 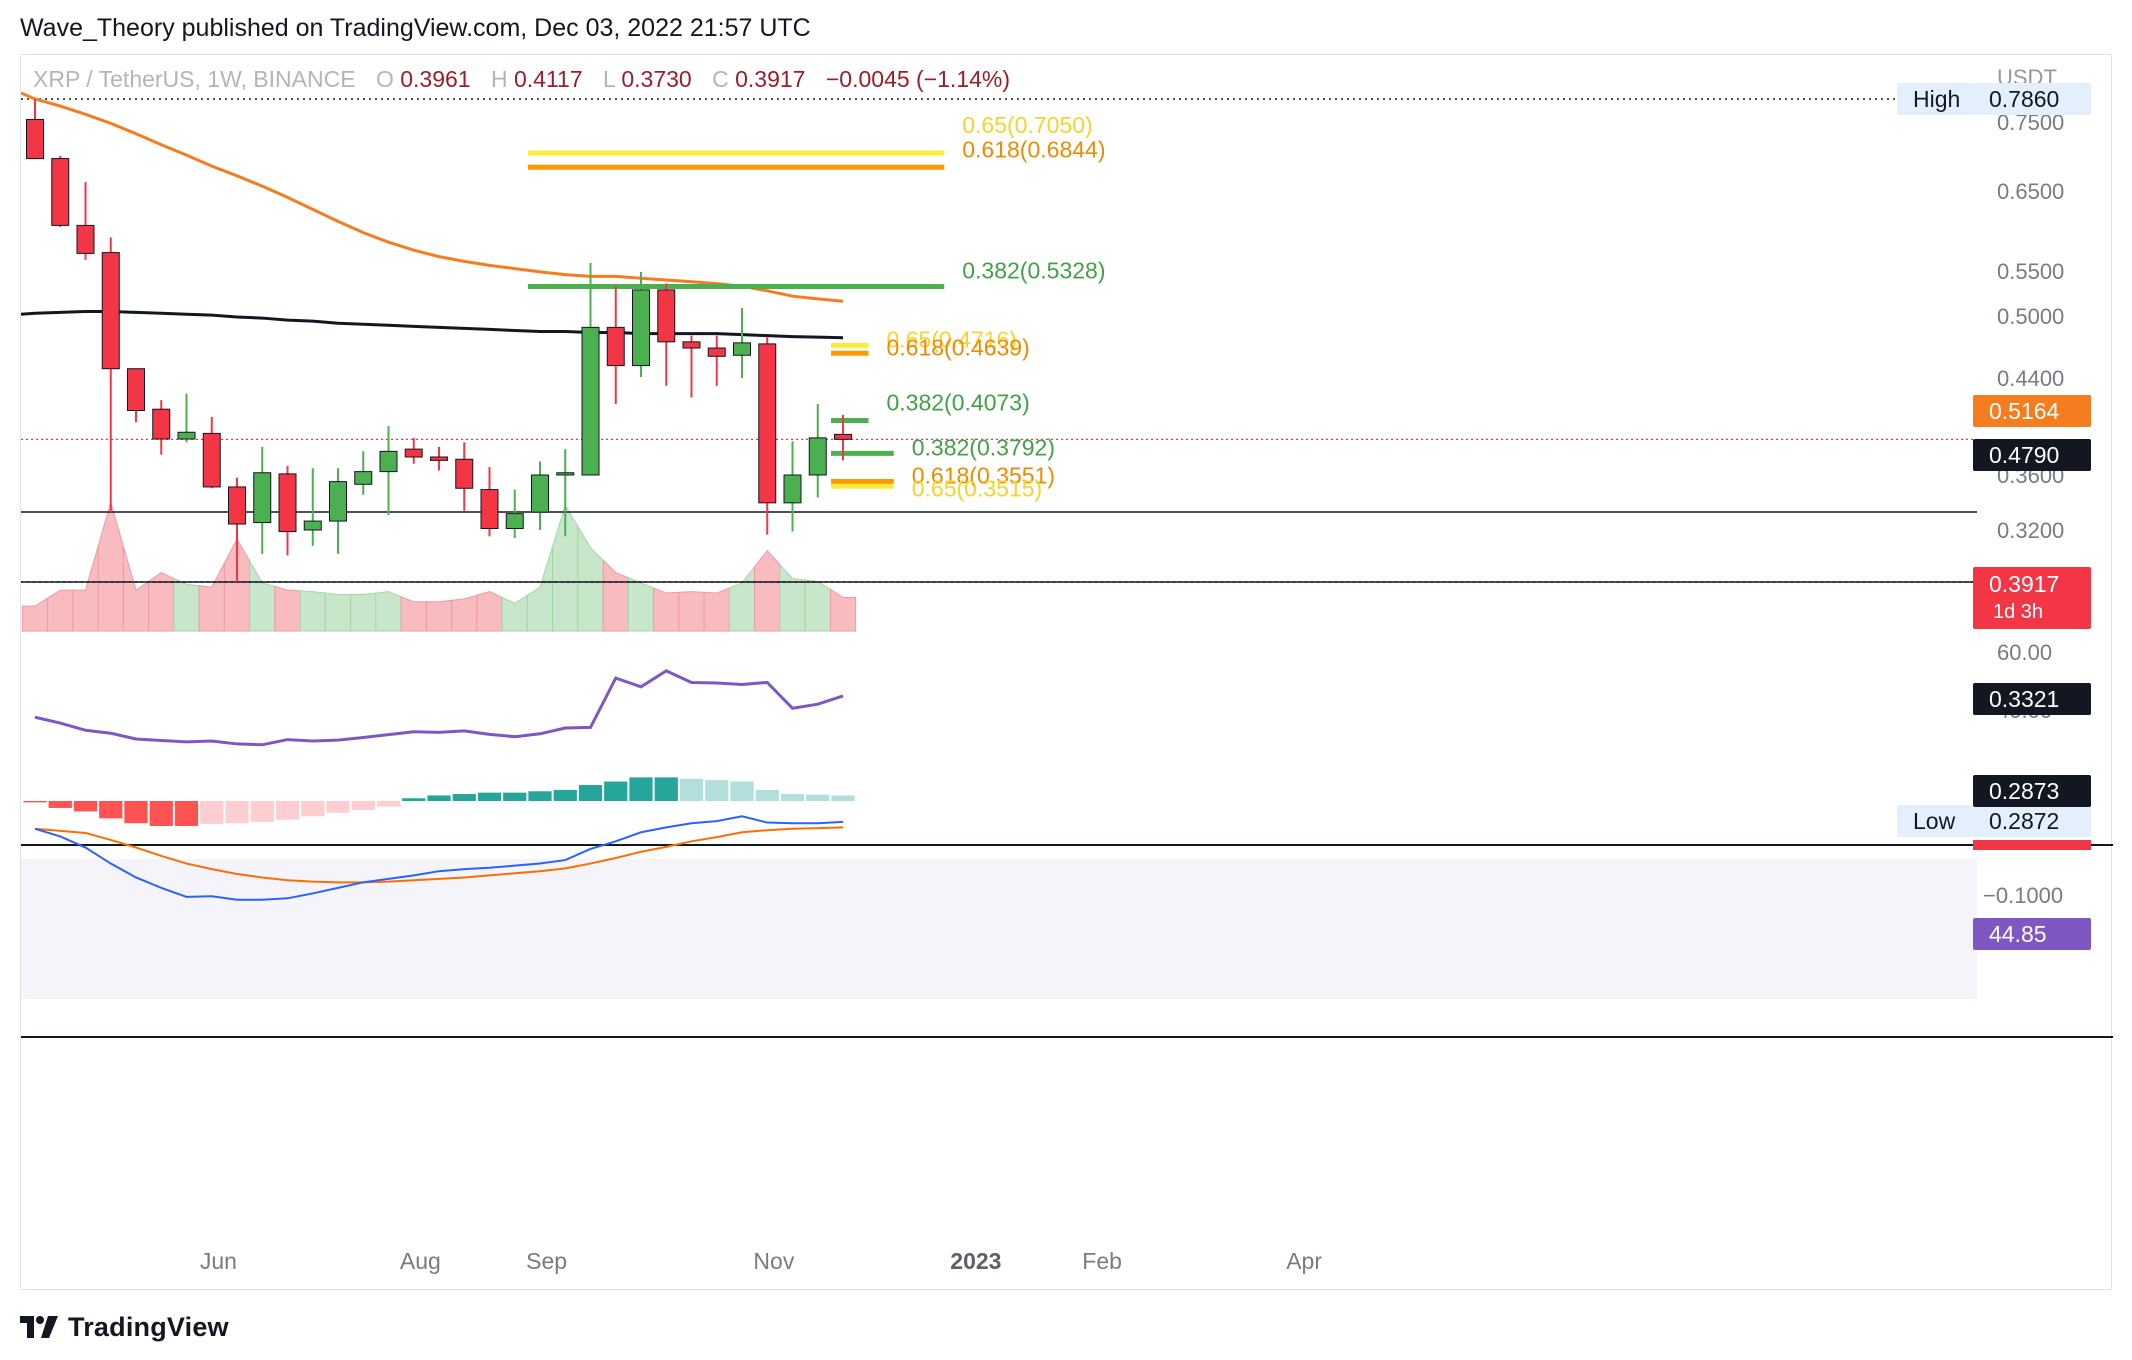 I want to click on price-tick-label: 0.3200, so click(x=2030, y=530).